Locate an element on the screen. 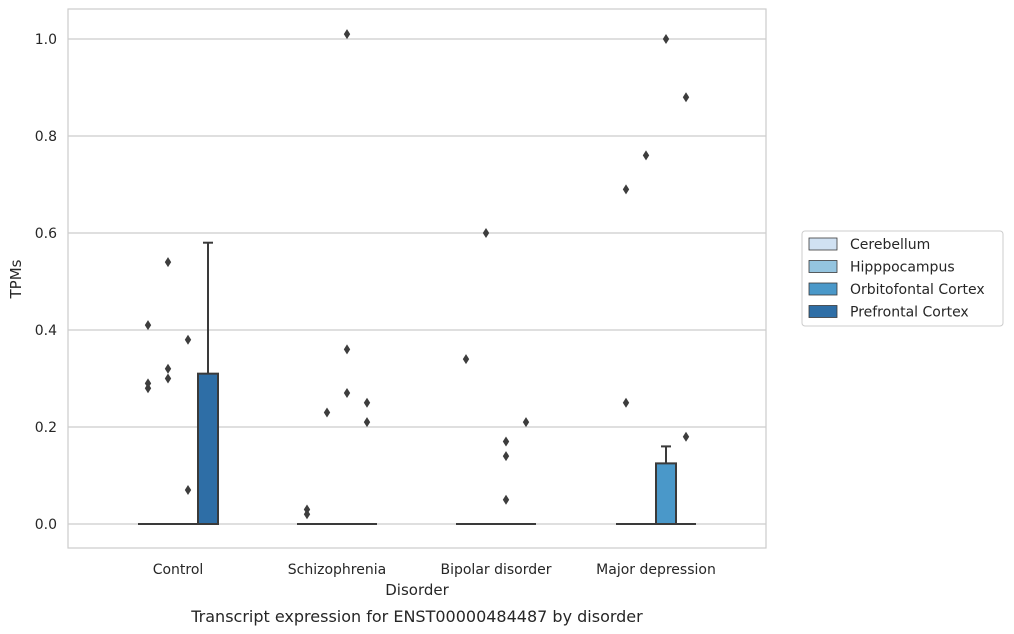 Image resolution: width=1014 pixels, height=634 pixels. y-tick-label: 0.2 is located at coordinates (46, 428).